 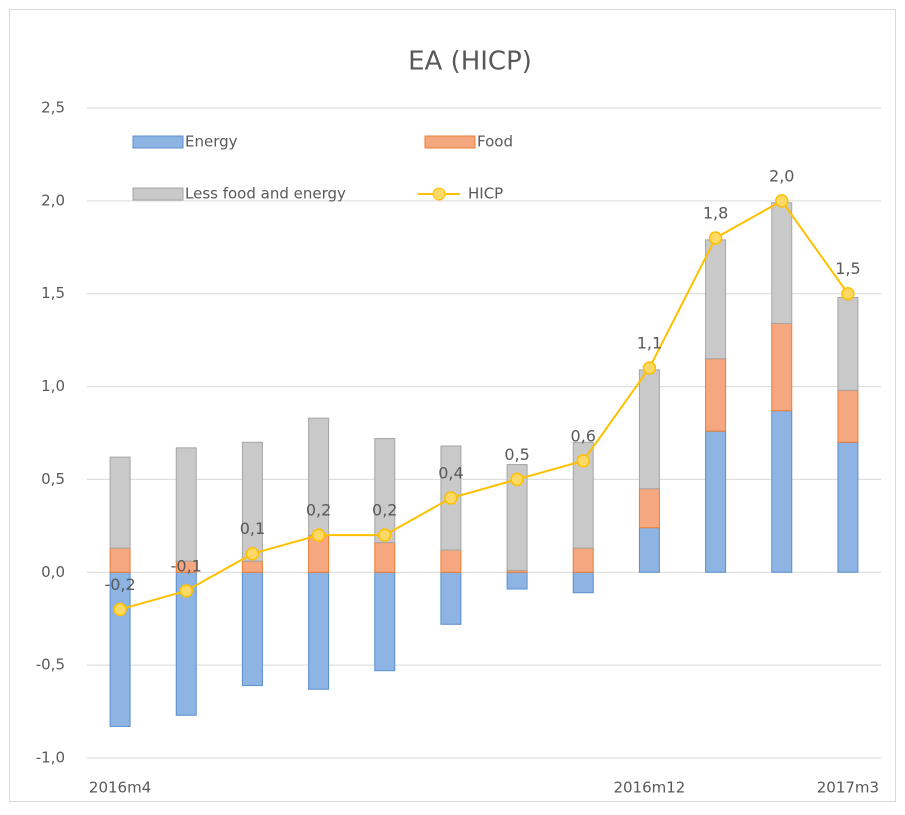 What do you see at coordinates (50, 758) in the screenshot?
I see `y-tick-label: -1,0` at bounding box center [50, 758].